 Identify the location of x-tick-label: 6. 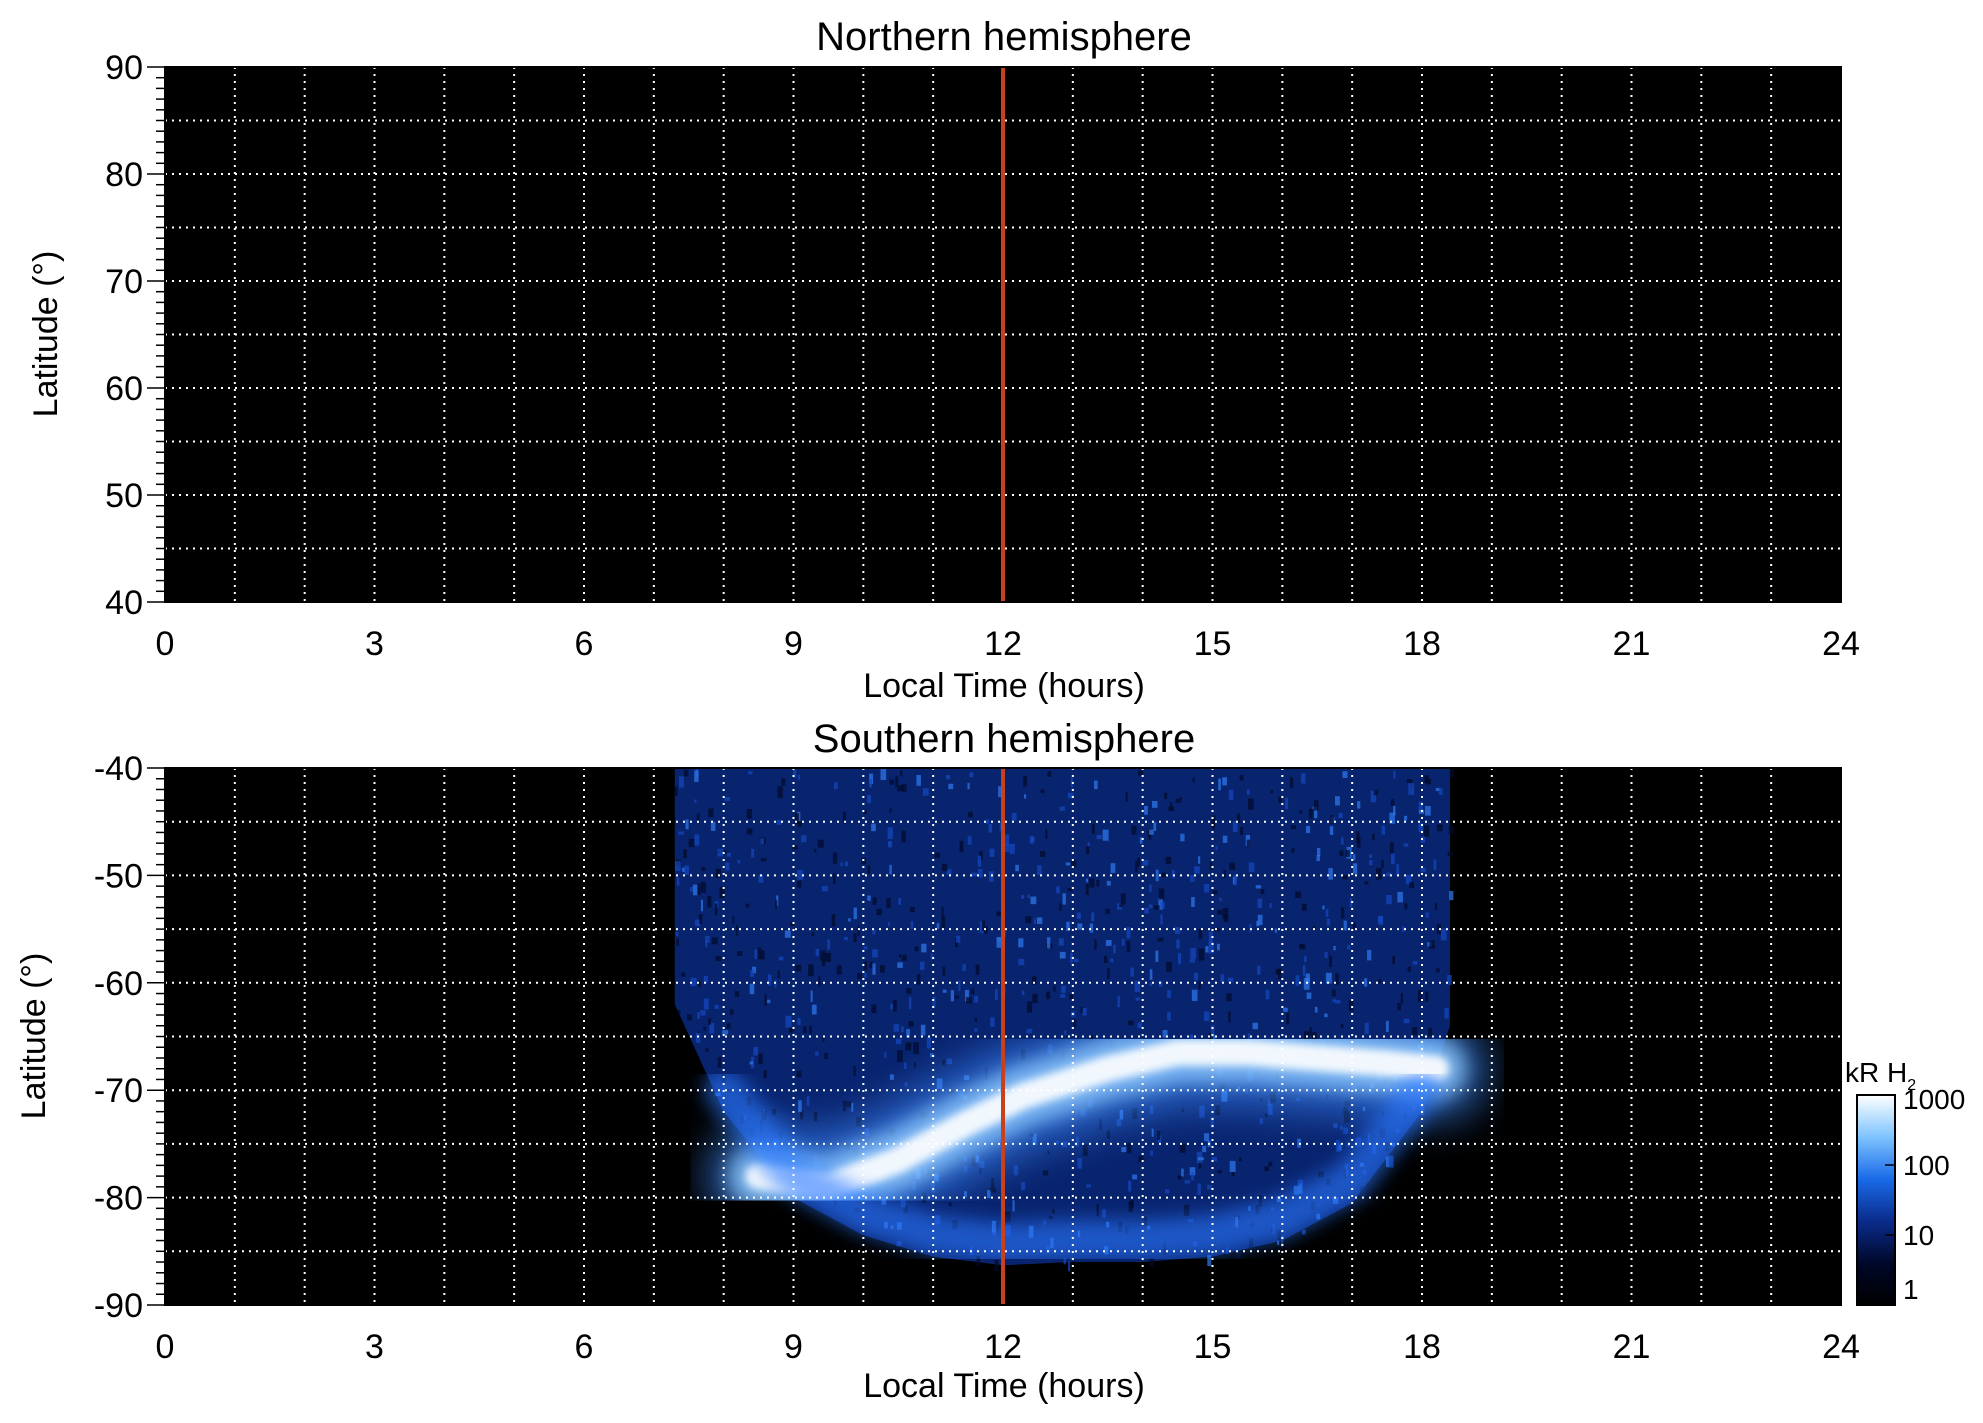
(584, 644).